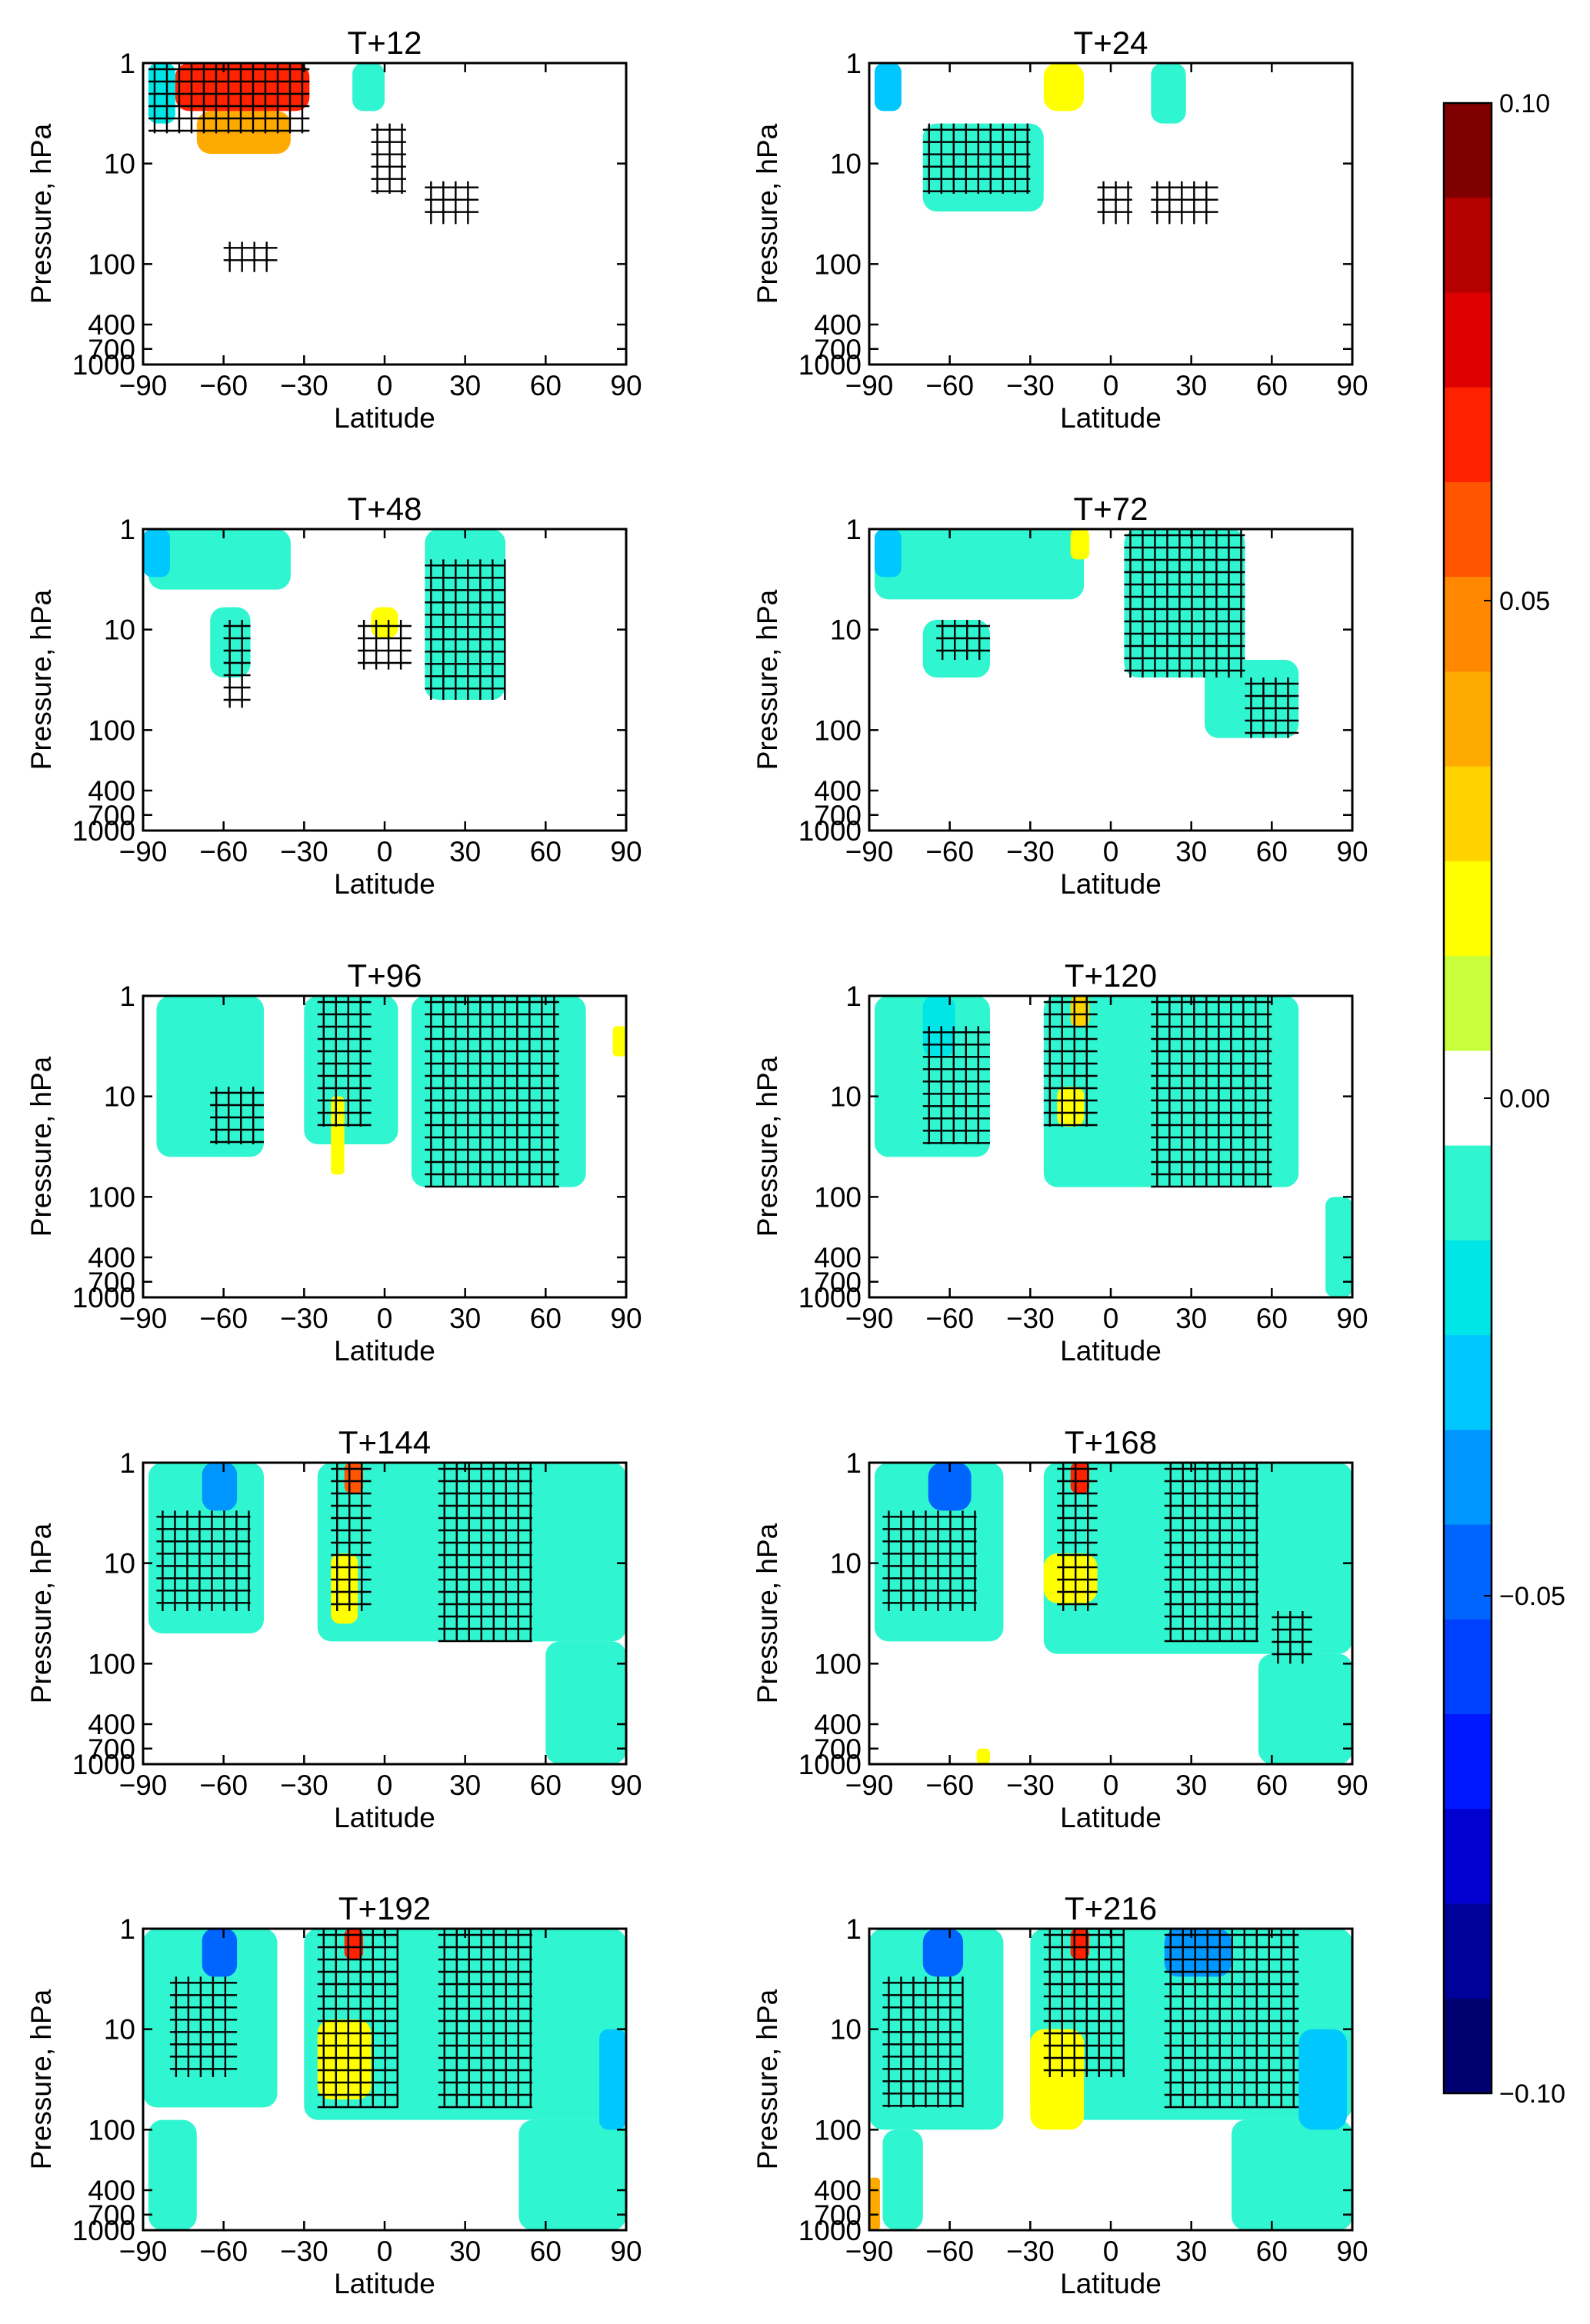 The height and width of the screenshot is (2324, 1590). What do you see at coordinates (385, 43) in the screenshot?
I see `panel-title: T+12` at bounding box center [385, 43].